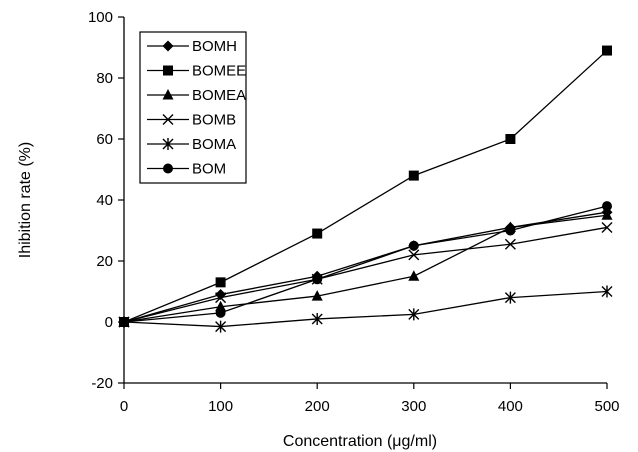 The image size is (638, 452). Describe the element at coordinates (606, 406) in the screenshot. I see `x-tick-label: 500` at that location.